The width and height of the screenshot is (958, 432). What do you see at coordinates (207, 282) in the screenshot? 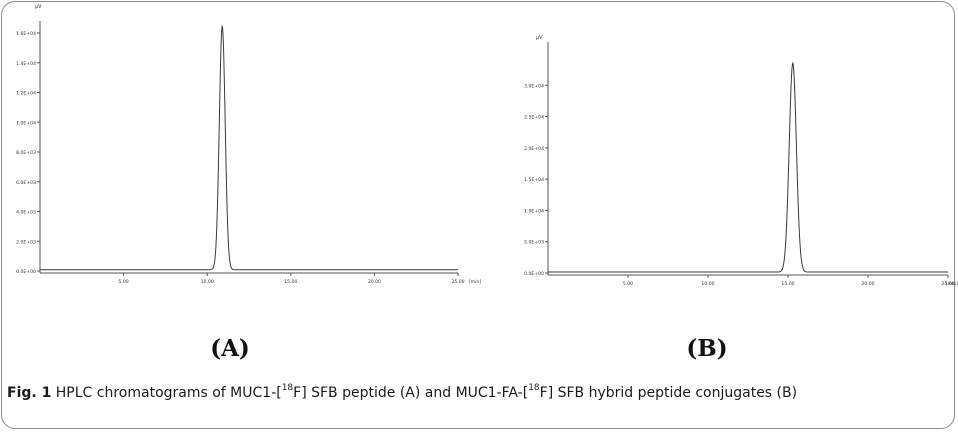
I see `x-tick-label-a: 10.00` at bounding box center [207, 282].